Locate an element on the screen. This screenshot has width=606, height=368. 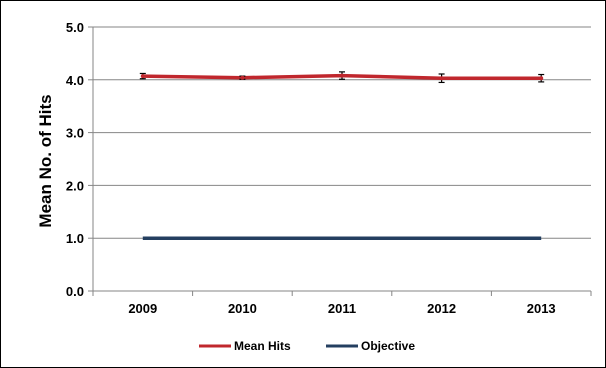
y-tick-label: 5.0 is located at coordinates (75, 27).